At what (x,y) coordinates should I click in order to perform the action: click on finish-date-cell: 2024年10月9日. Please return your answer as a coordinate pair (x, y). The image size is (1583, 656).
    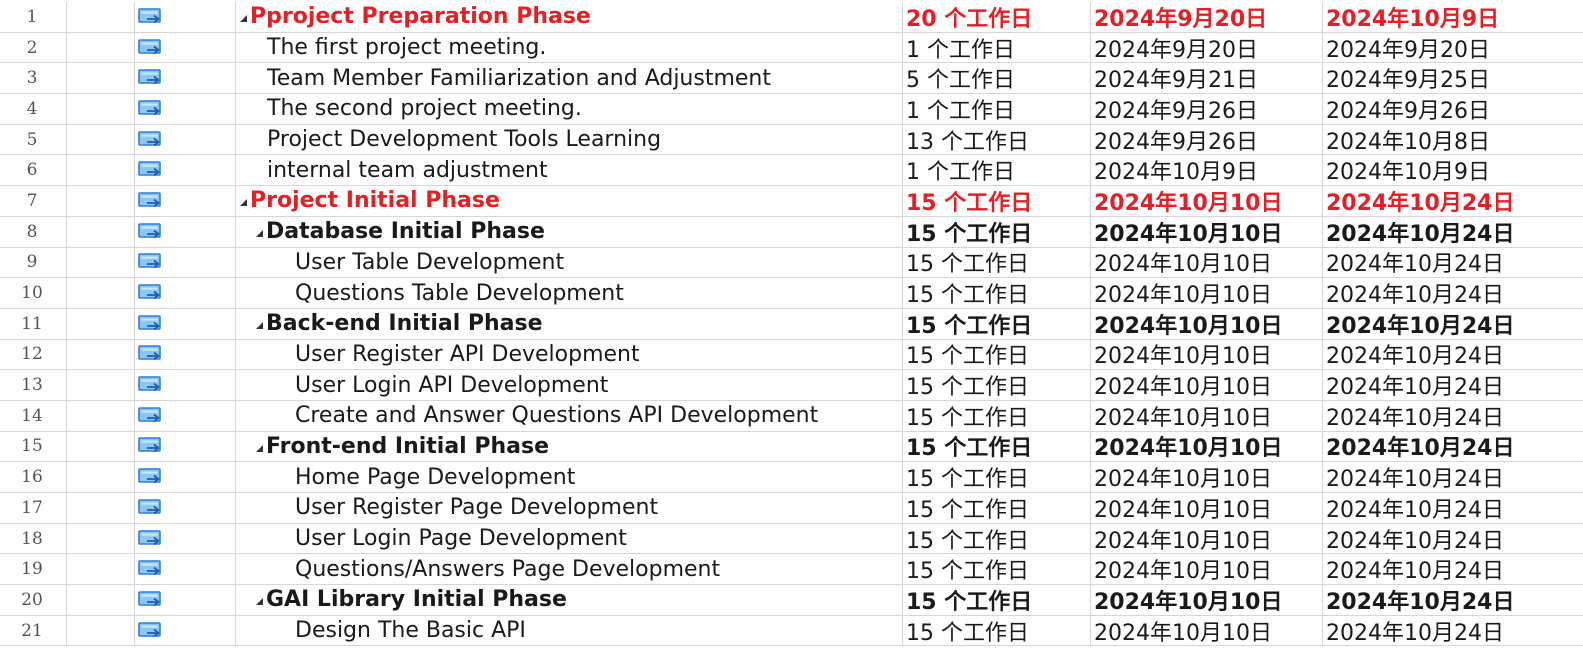
    Looking at the image, I should click on (1408, 173).